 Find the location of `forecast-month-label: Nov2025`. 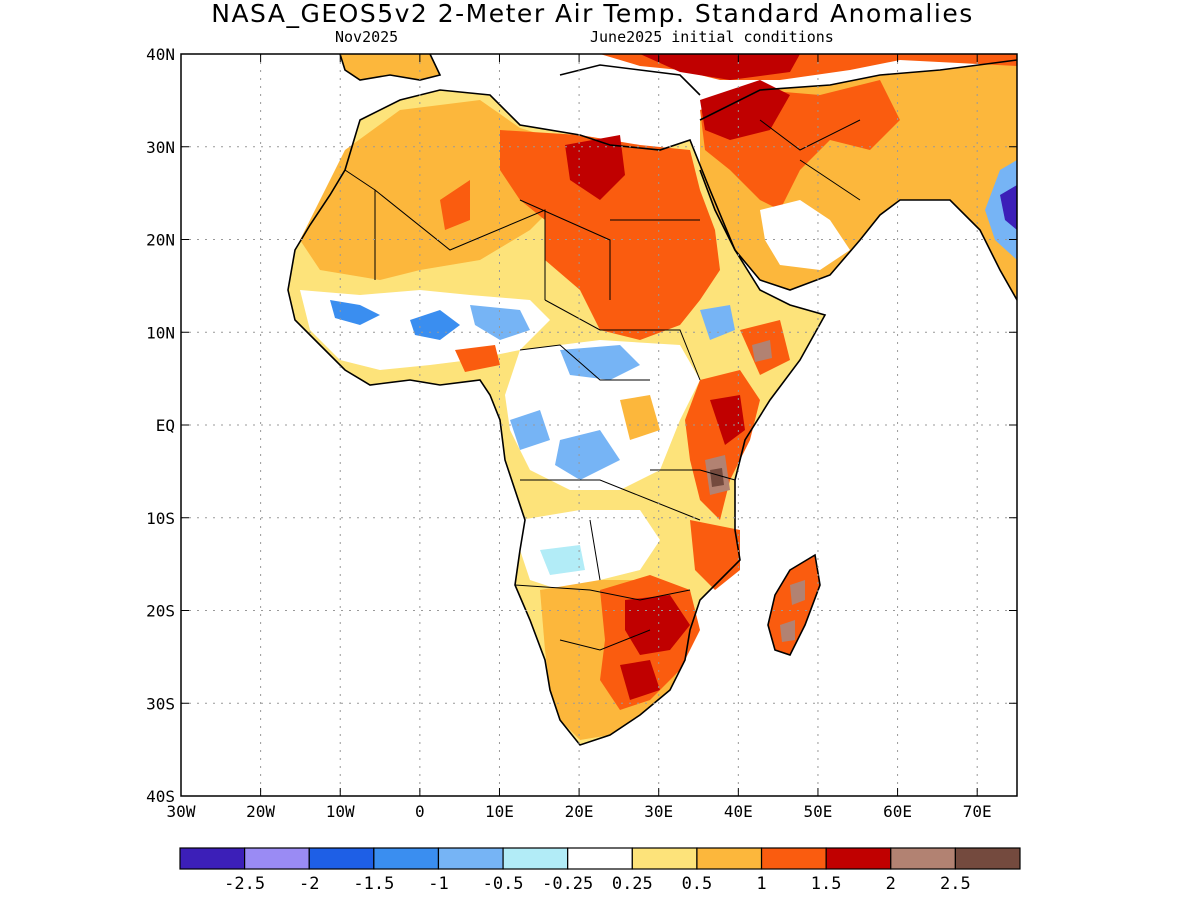

forecast-month-label: Nov2025 is located at coordinates (367, 37).